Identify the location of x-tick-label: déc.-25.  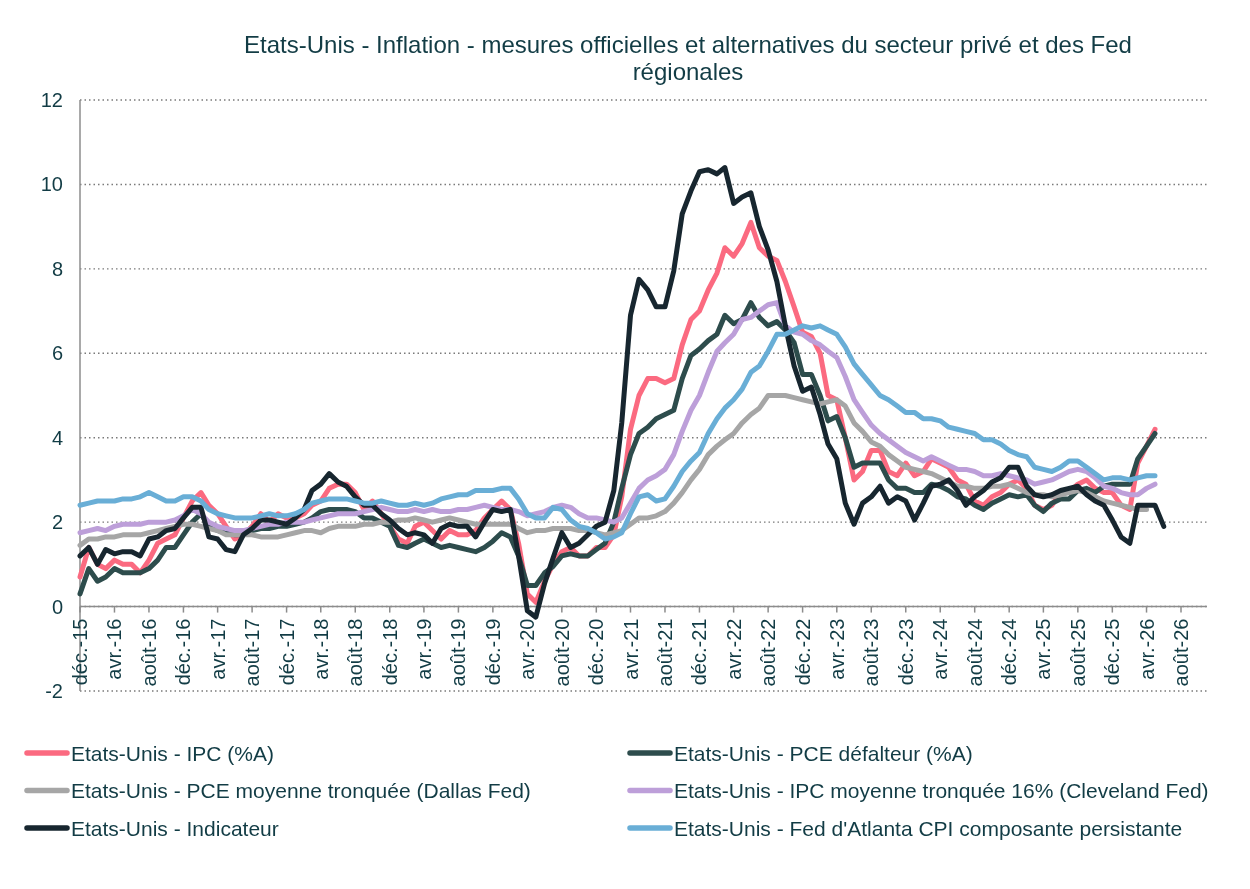
(1112, 652).